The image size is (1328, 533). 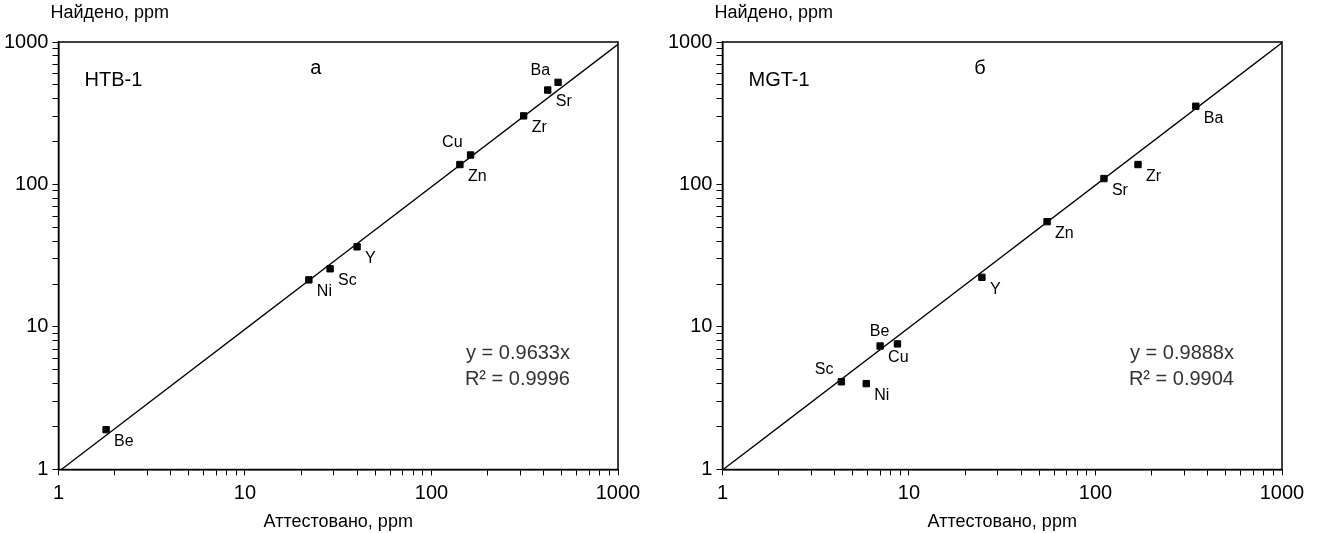 I want to click on text: MGT-1, so click(x=779, y=78).